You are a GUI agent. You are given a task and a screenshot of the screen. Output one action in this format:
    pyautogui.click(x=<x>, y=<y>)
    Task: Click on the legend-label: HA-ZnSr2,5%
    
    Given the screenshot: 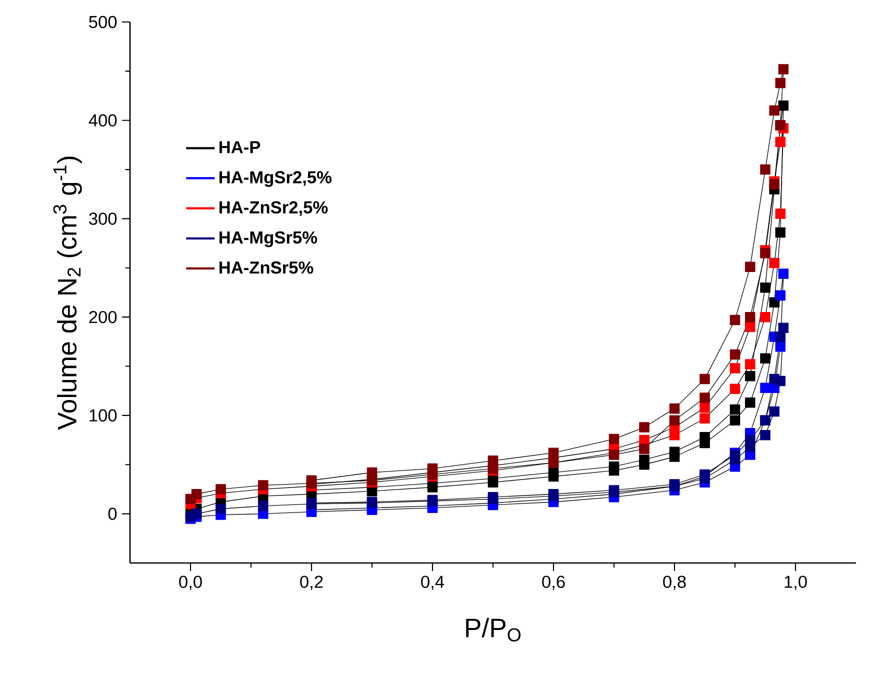 What is the action you would take?
    pyautogui.click(x=274, y=208)
    